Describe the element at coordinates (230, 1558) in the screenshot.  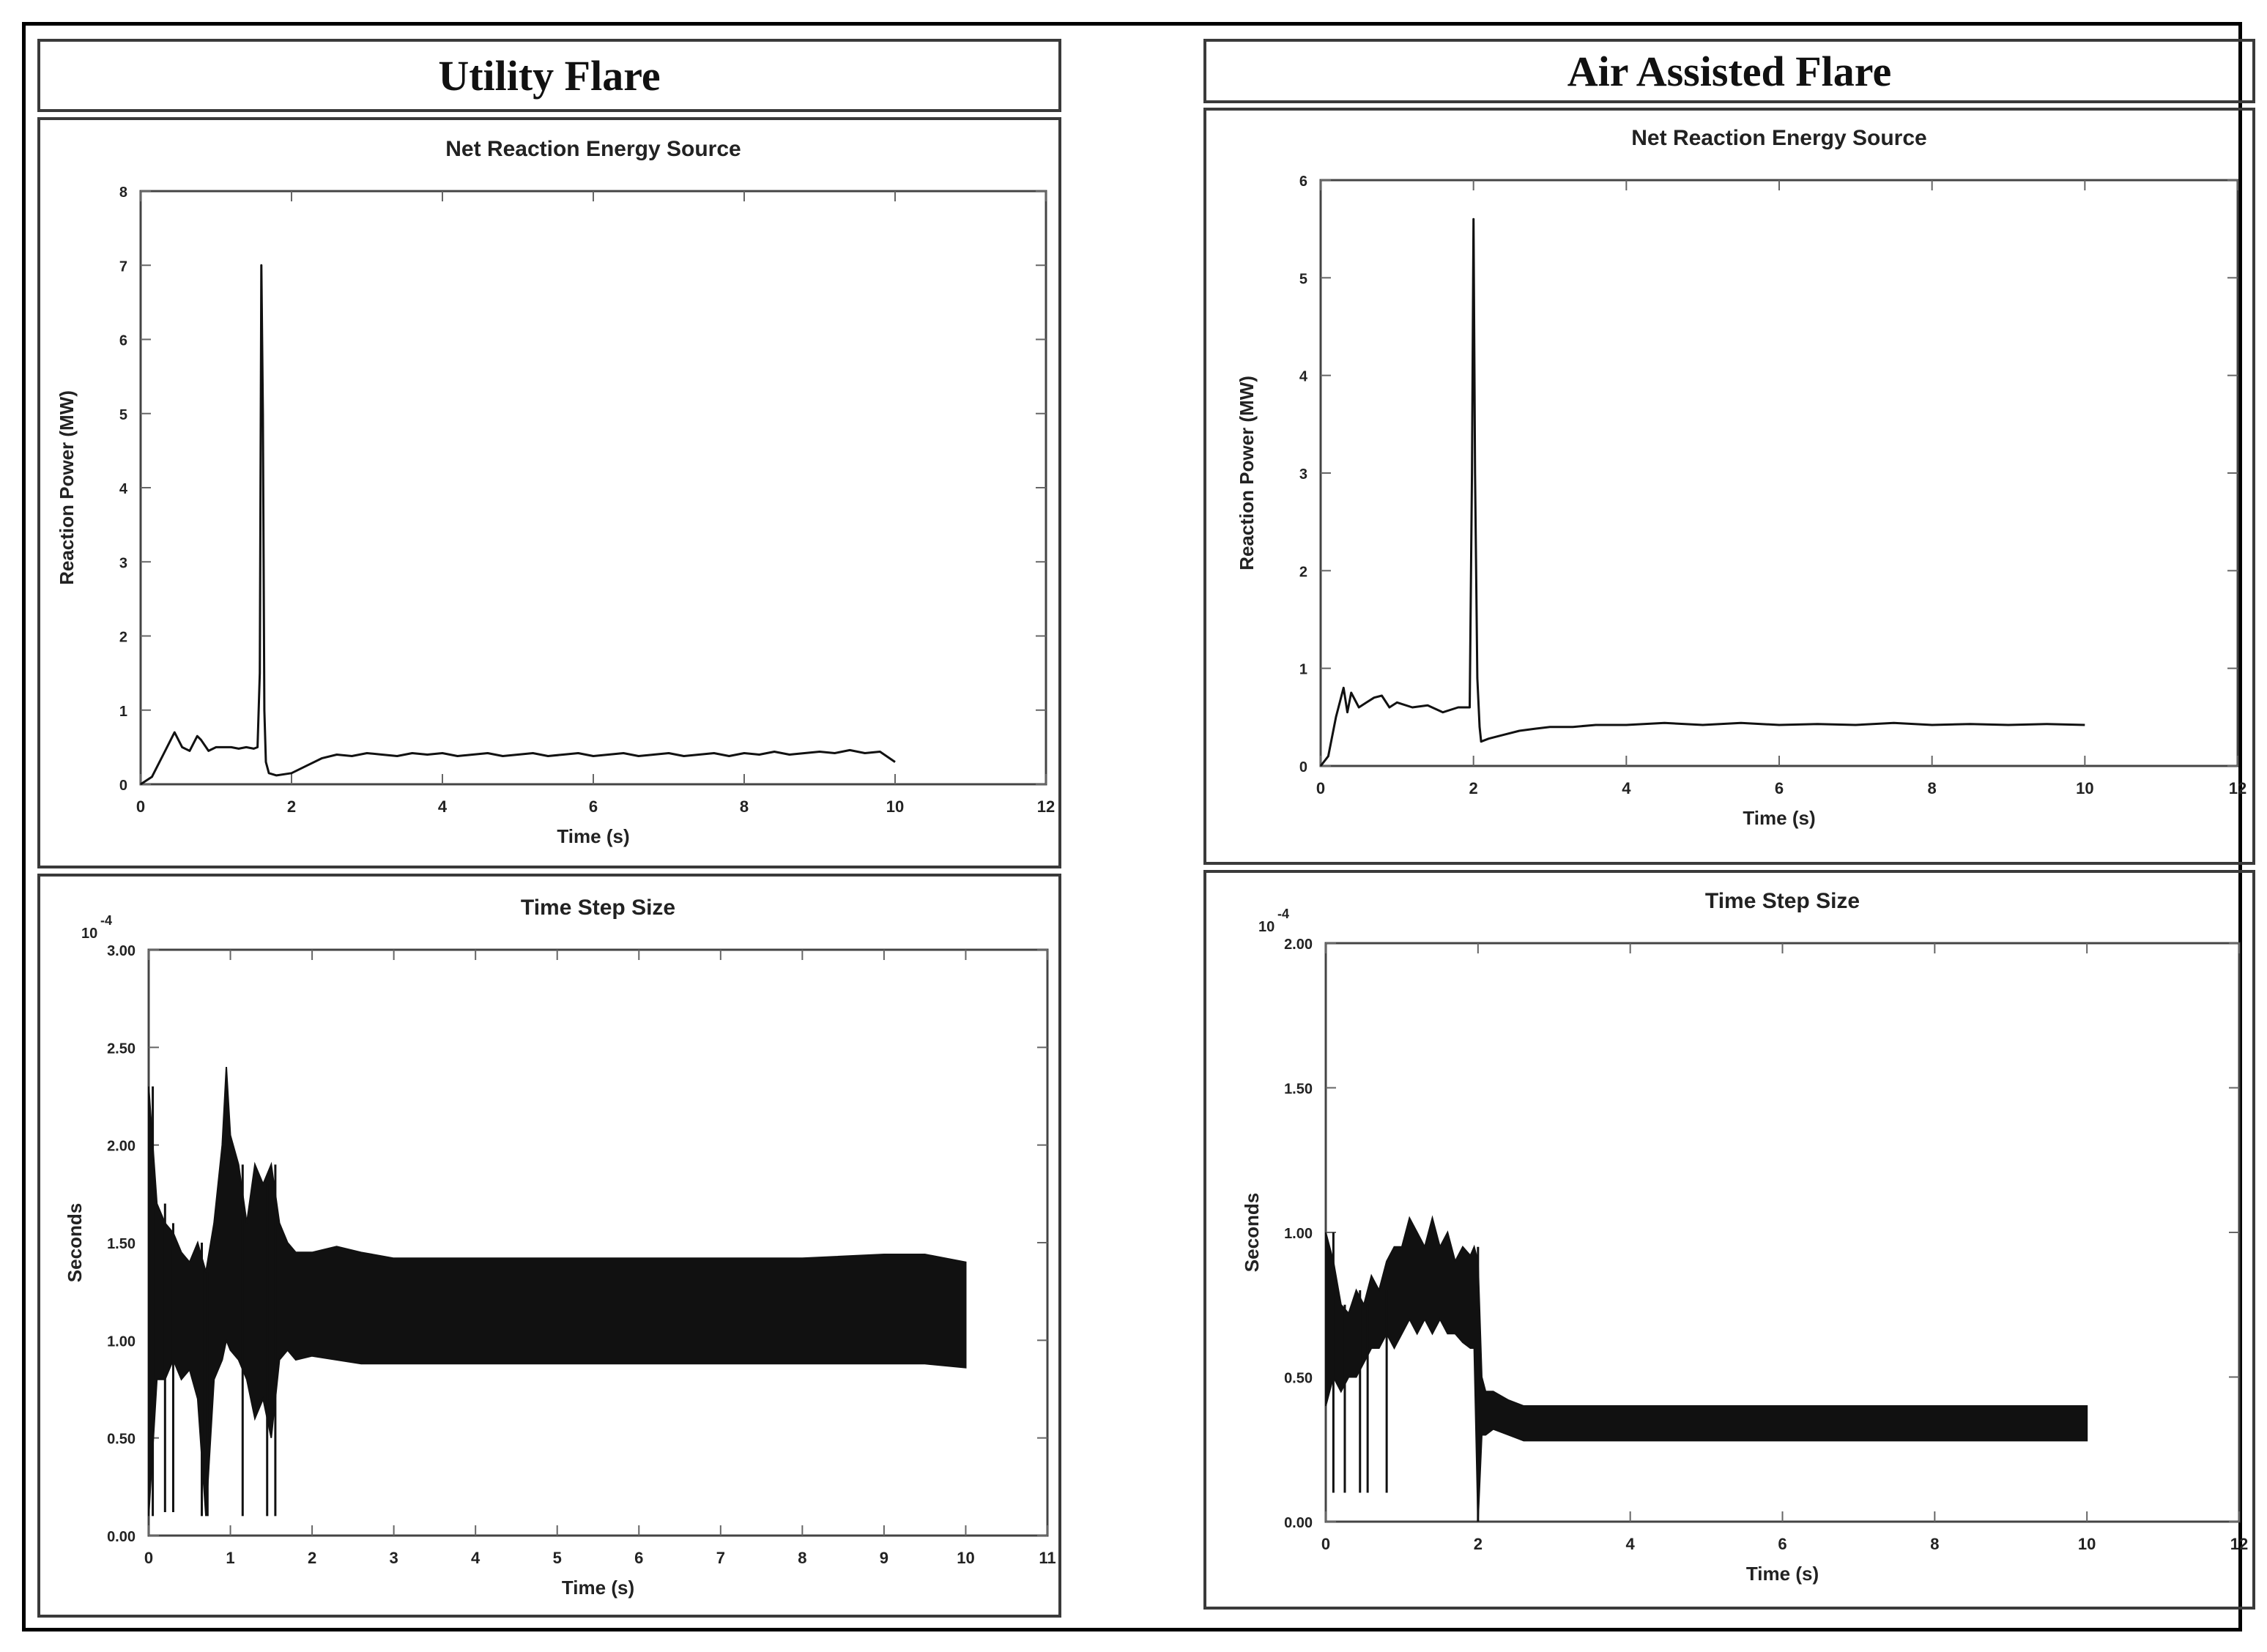
I see `x-tick-label: 1` at that location.